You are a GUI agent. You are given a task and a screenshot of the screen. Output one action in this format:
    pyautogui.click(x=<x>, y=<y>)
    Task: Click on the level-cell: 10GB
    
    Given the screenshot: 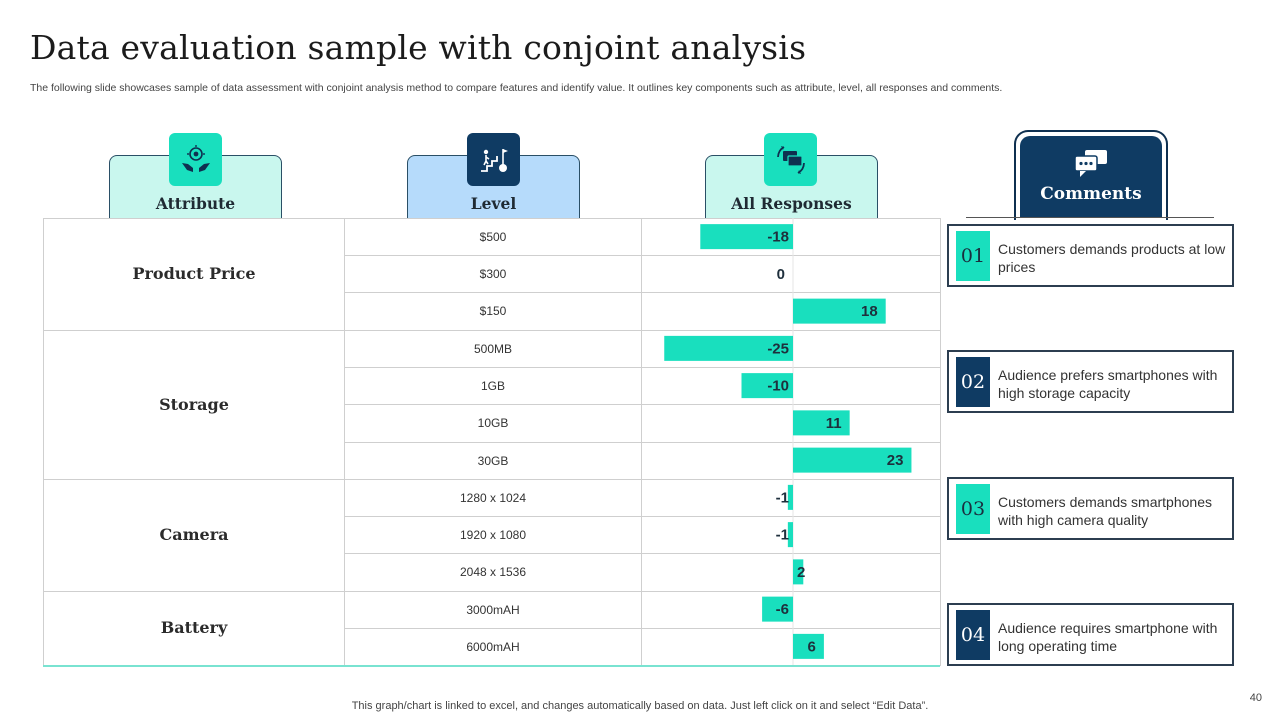 What is the action you would take?
    pyautogui.click(x=493, y=423)
    